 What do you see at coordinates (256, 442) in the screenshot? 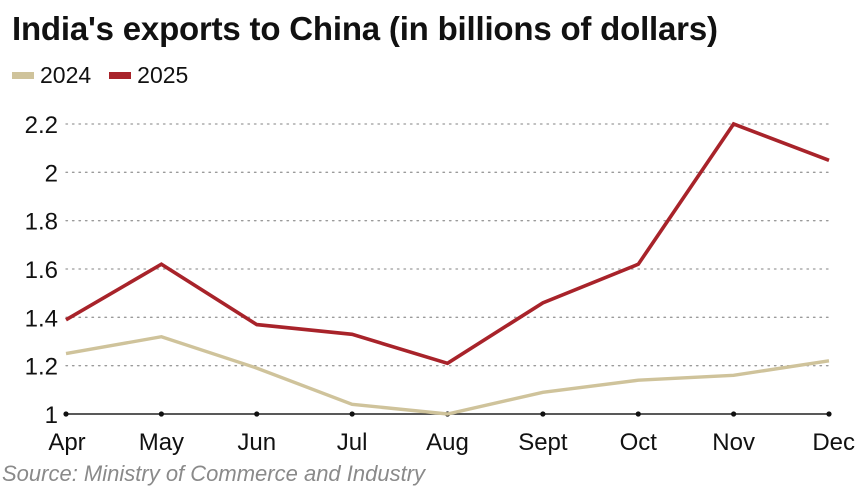
I see `x-tick-label-jun: Jun` at bounding box center [256, 442].